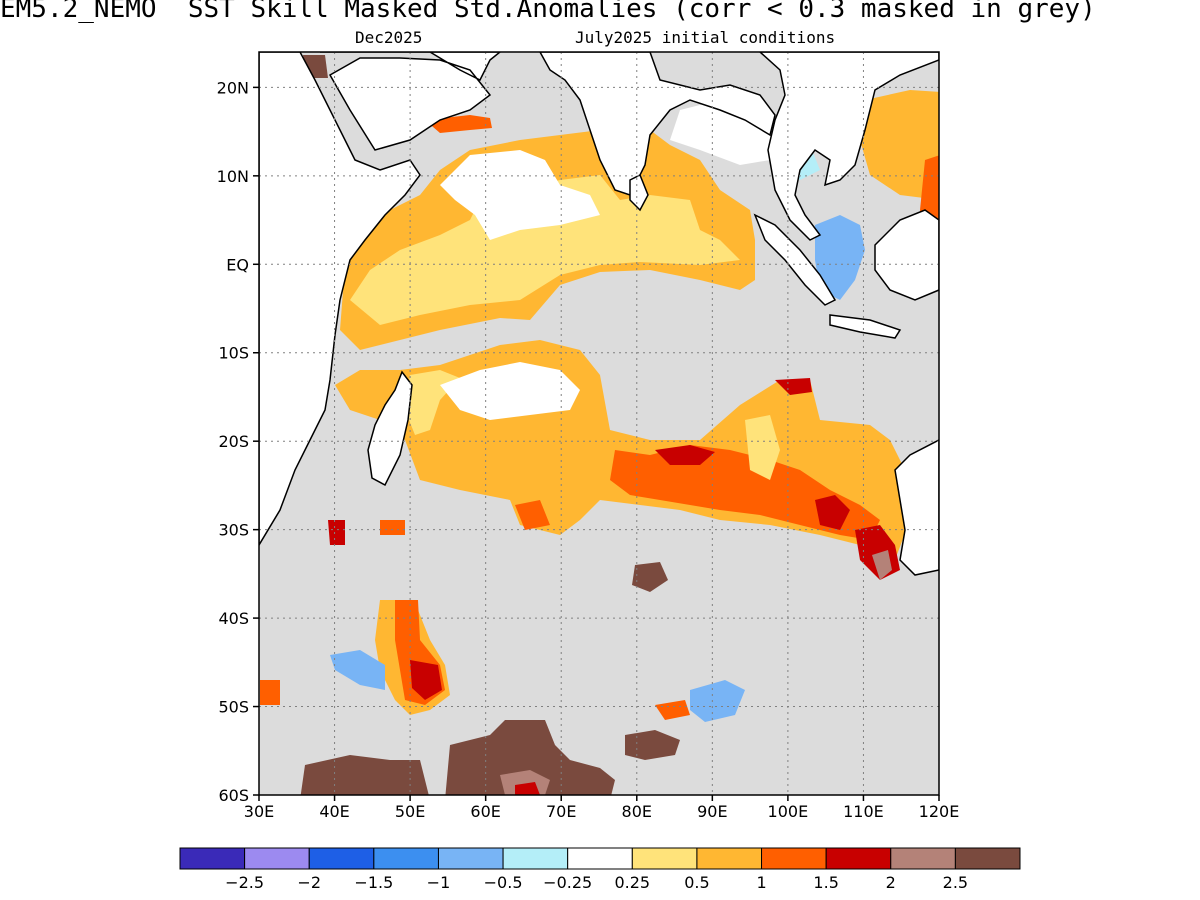  What do you see at coordinates (916, 507) in the screenshot?
I see `land-australia` at bounding box center [916, 507].